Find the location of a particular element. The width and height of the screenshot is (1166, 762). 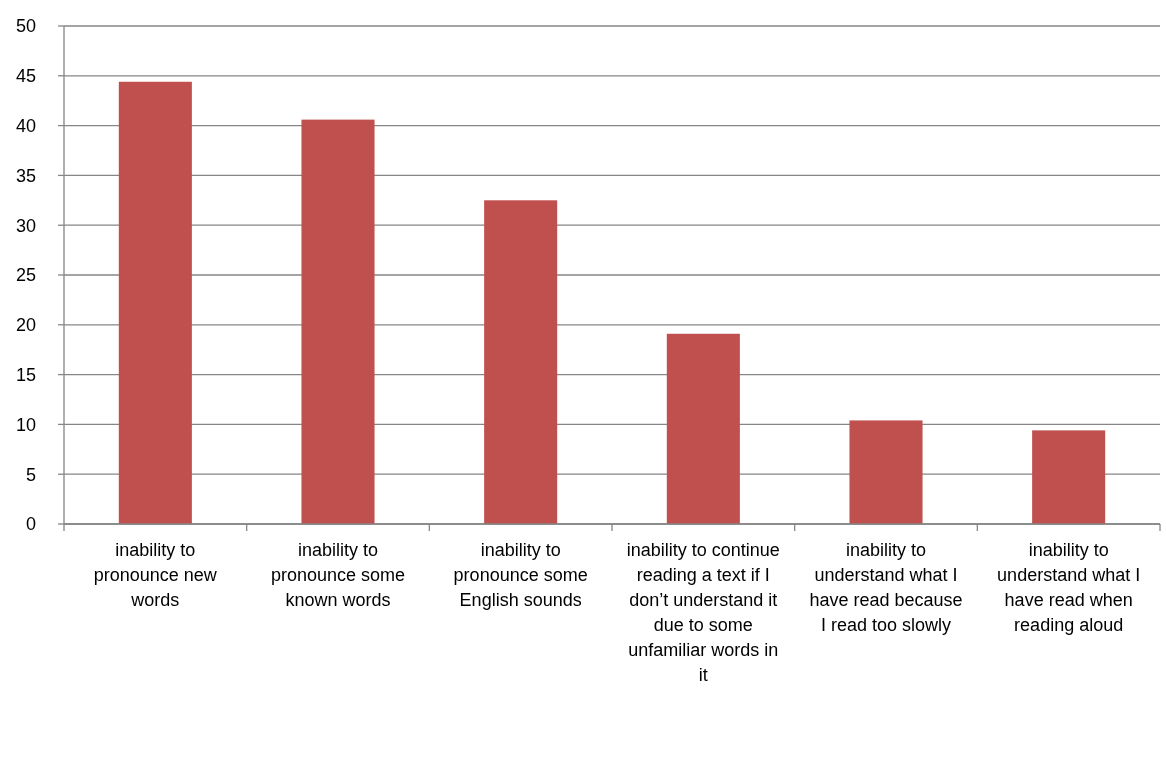

y-tick-label: 20 is located at coordinates (25, 325).